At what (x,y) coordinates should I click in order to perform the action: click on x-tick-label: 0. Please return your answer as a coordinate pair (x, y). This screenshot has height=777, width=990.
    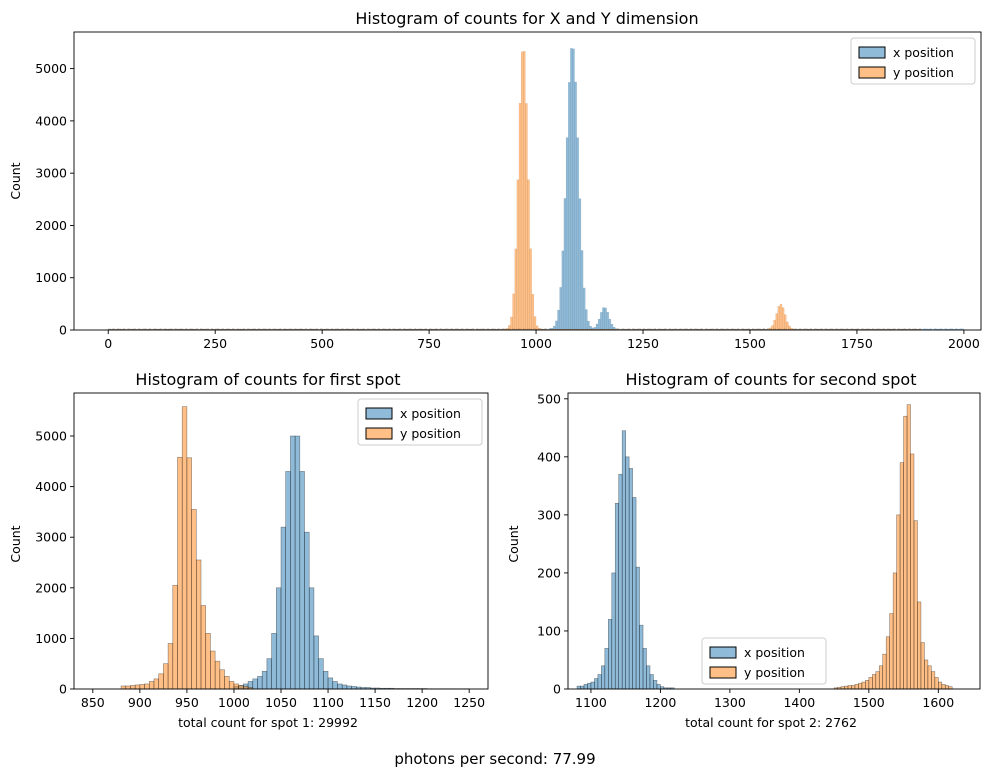
    Looking at the image, I should click on (108, 343).